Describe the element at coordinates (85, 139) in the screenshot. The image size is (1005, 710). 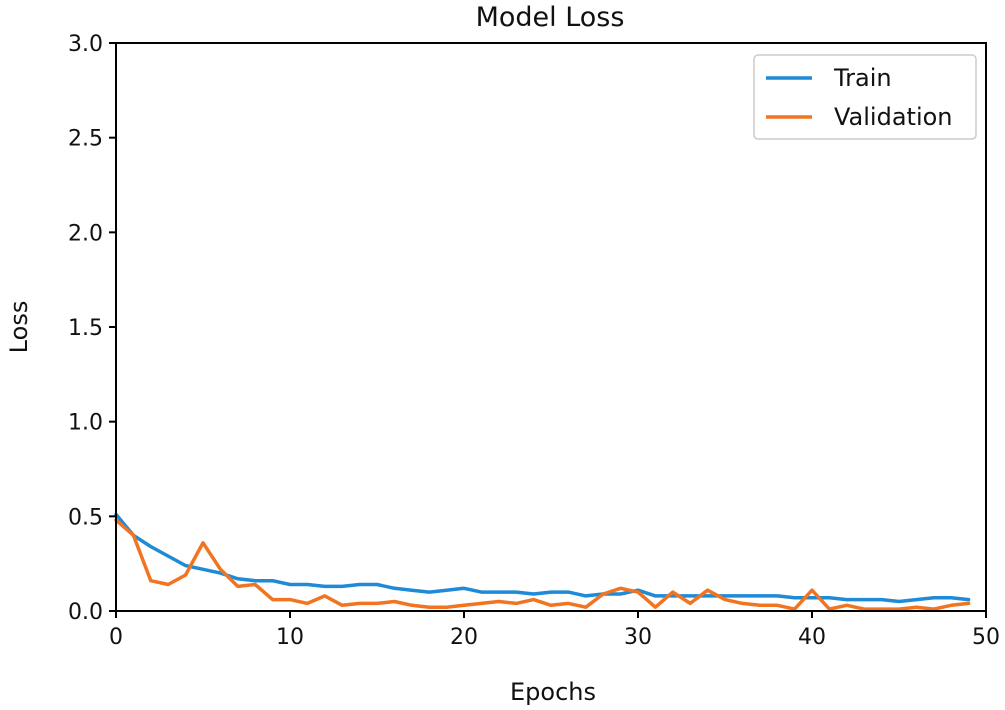
I see `y-tick-label: 2.5` at that location.